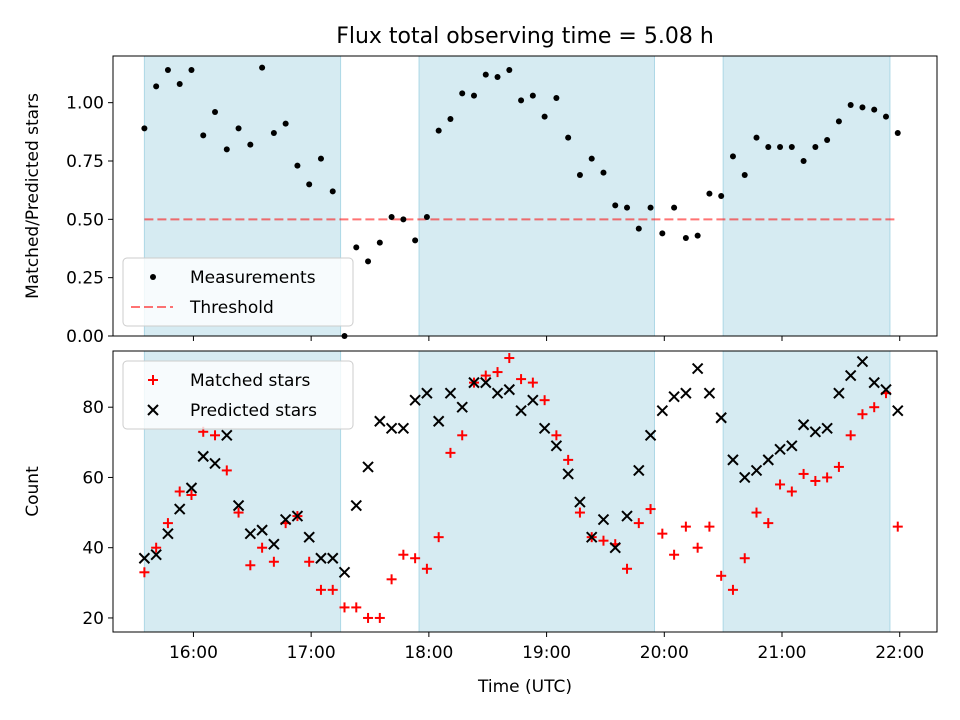  What do you see at coordinates (85, 104) in the screenshot?
I see `y-tick-label: 1.00` at bounding box center [85, 104].